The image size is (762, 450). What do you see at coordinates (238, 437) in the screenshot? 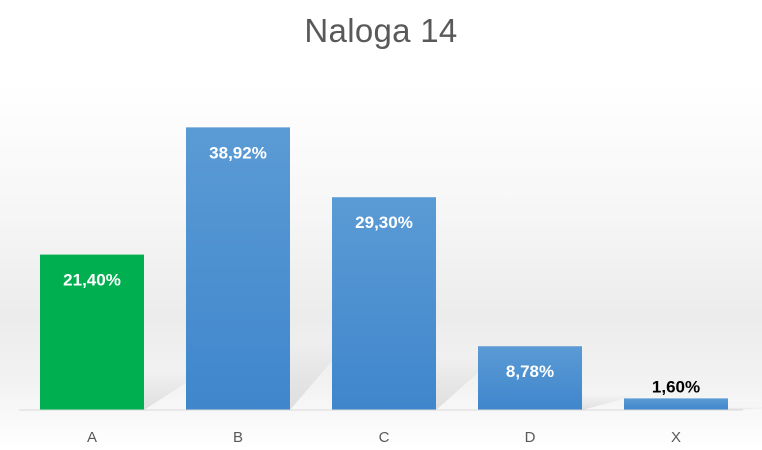
I see `x-tick-label-b: B` at bounding box center [238, 437].